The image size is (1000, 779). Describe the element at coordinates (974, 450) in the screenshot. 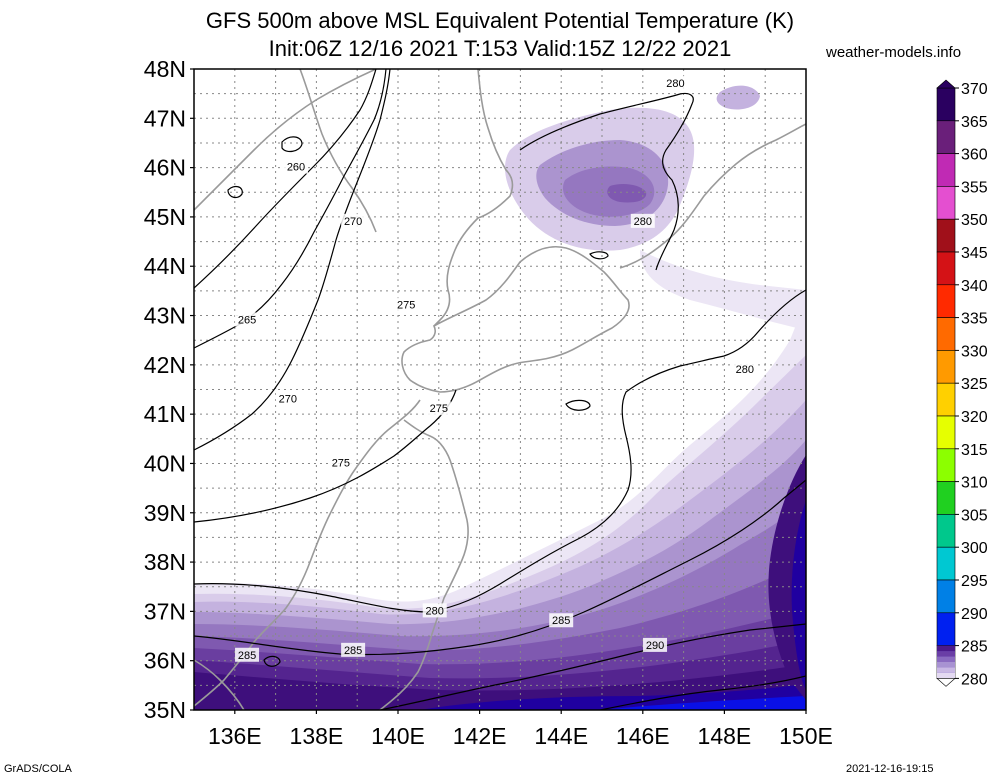

I see `colorbar-label: 315` at that location.